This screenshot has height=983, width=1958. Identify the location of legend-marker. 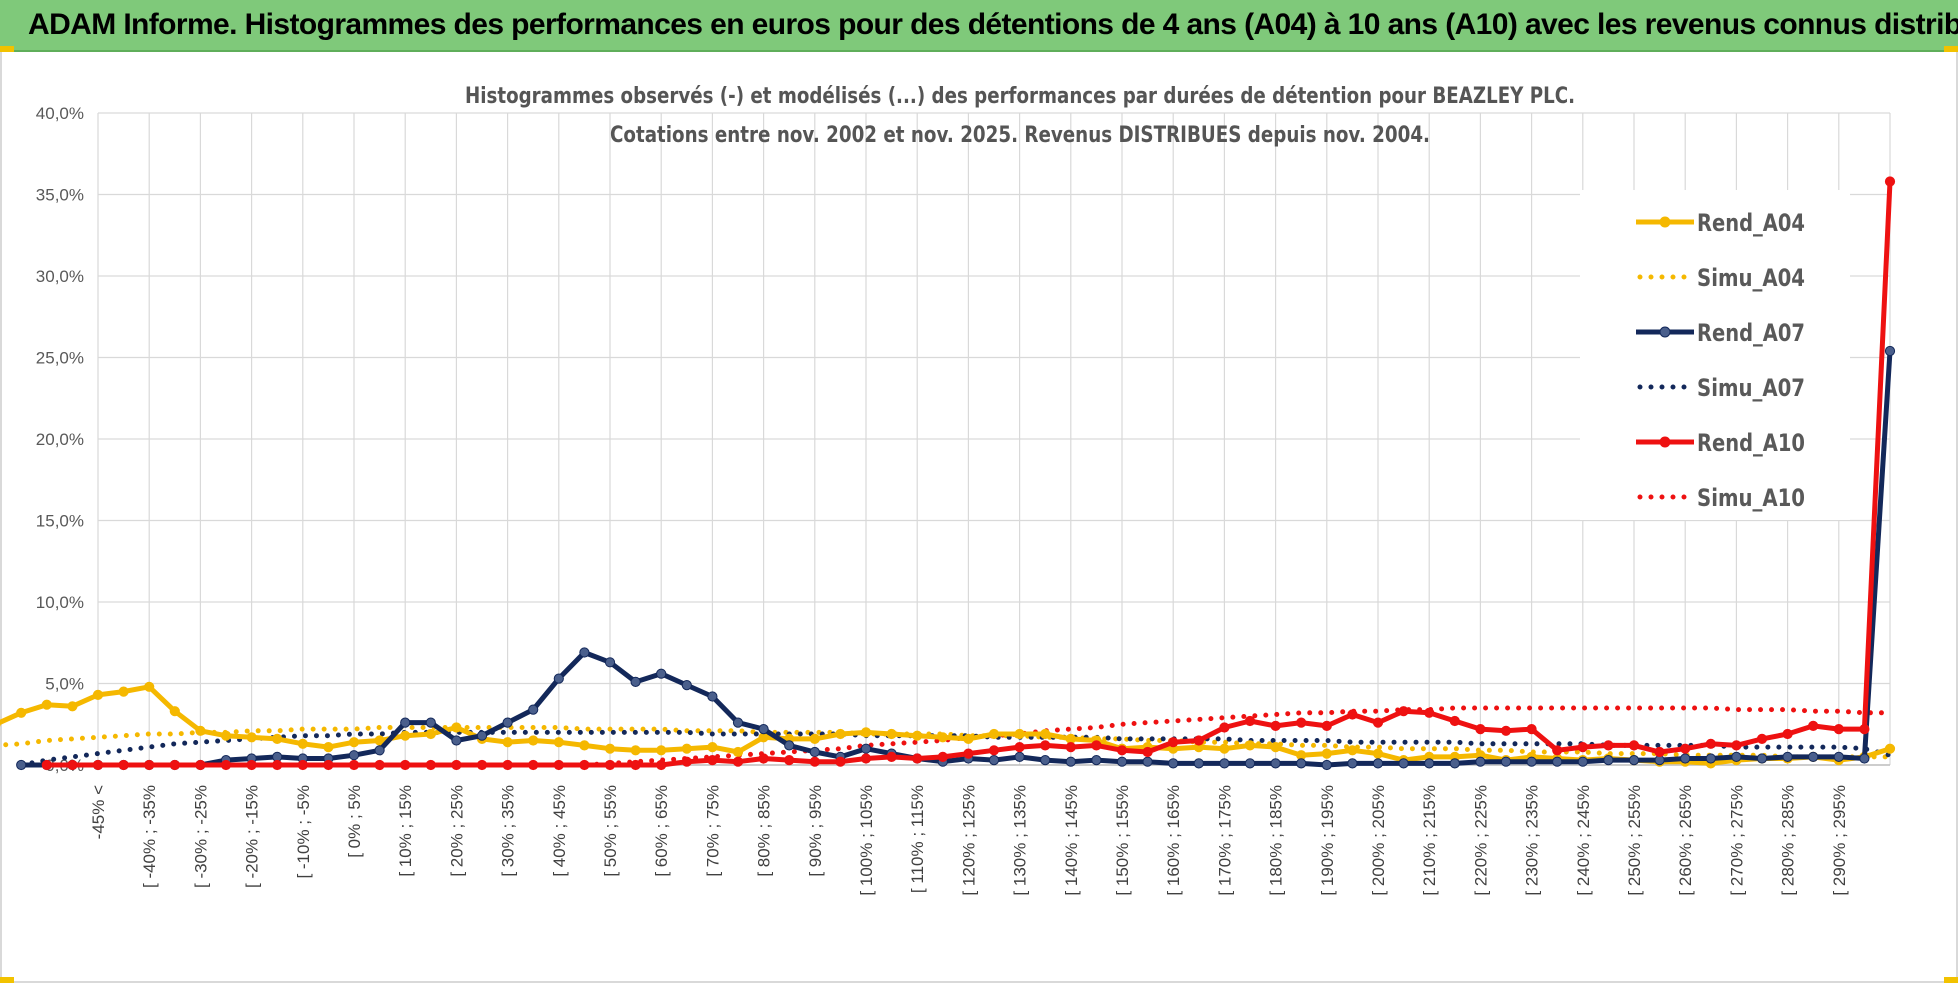
(1665, 332).